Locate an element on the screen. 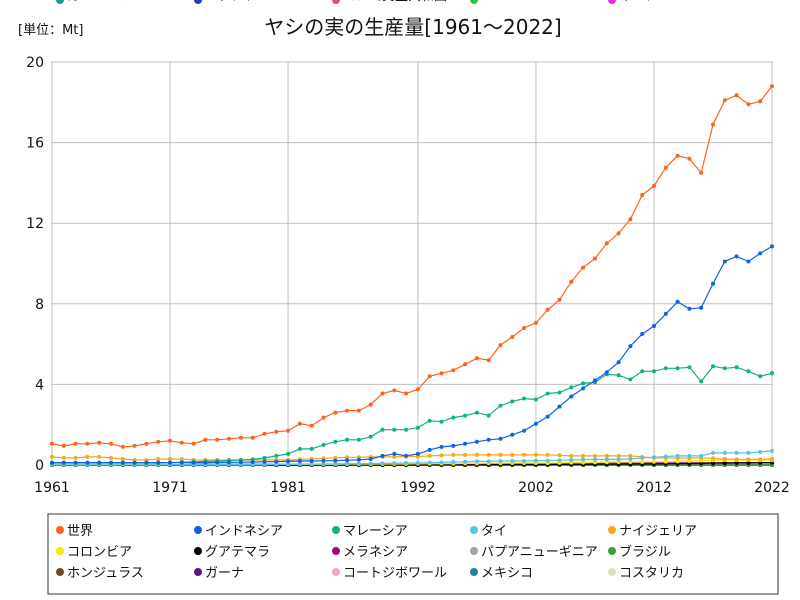 The image size is (800, 600). x-tick-label: 1971 is located at coordinates (170, 488).